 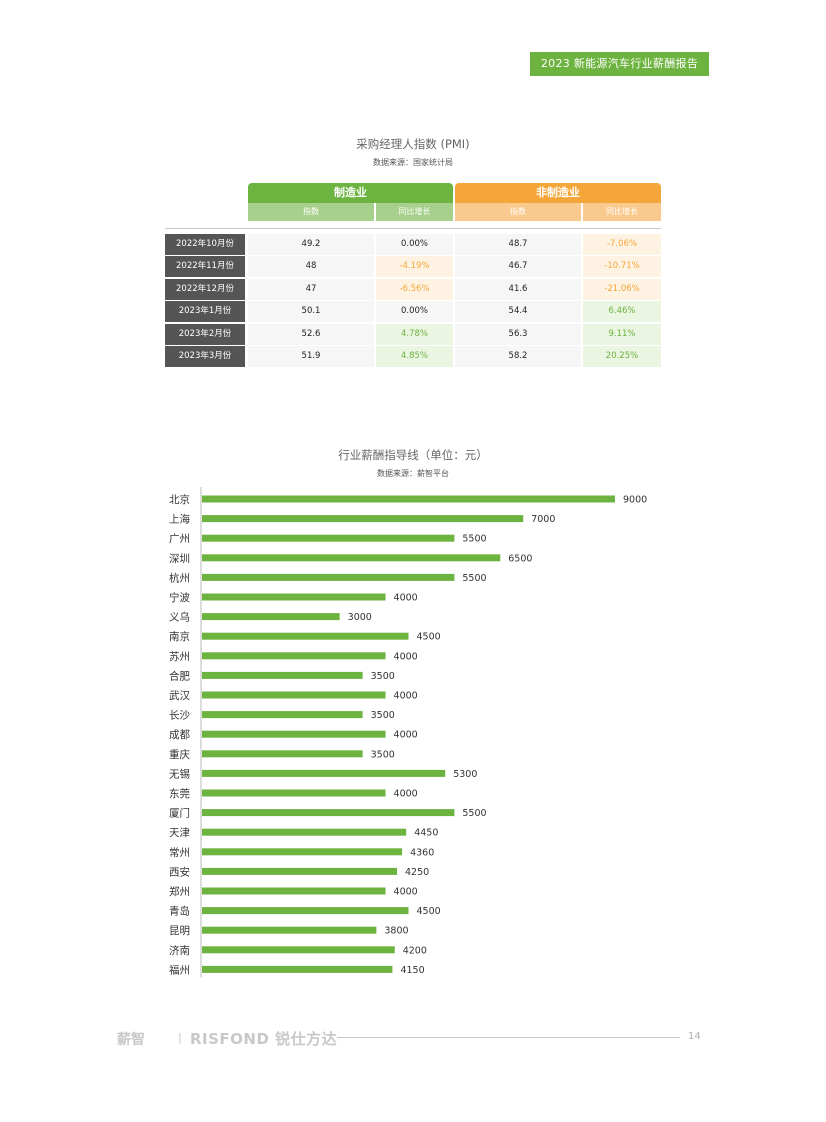 What do you see at coordinates (179, 716) in the screenshot?
I see `city-label: 长沙` at bounding box center [179, 716].